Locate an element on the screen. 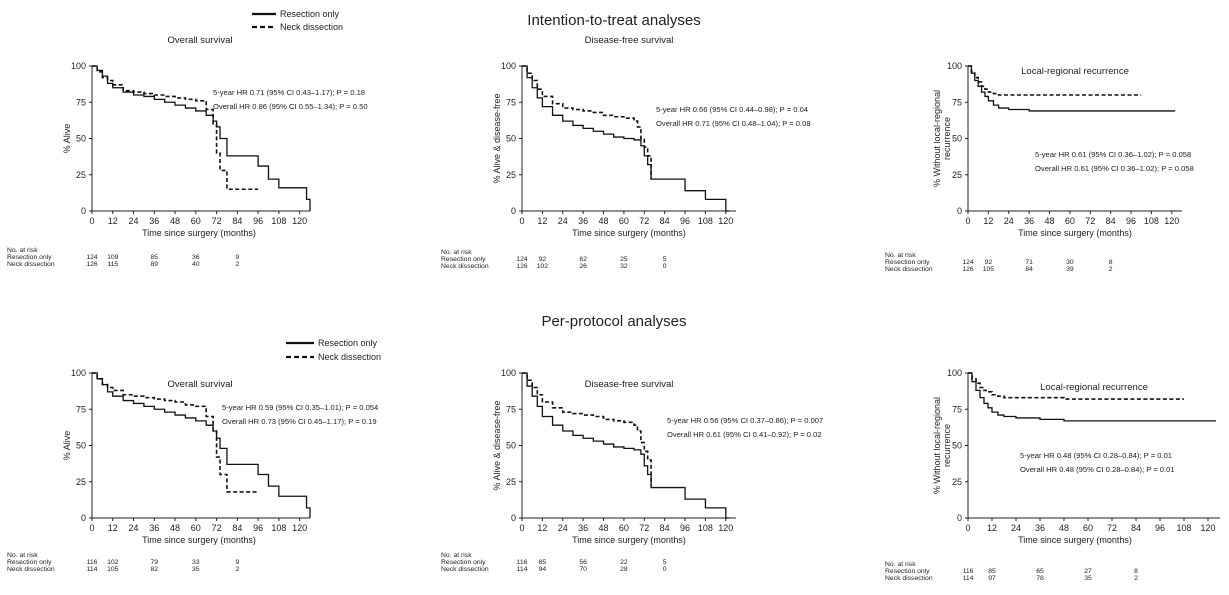  risk-count: 40 is located at coordinates (196, 264).